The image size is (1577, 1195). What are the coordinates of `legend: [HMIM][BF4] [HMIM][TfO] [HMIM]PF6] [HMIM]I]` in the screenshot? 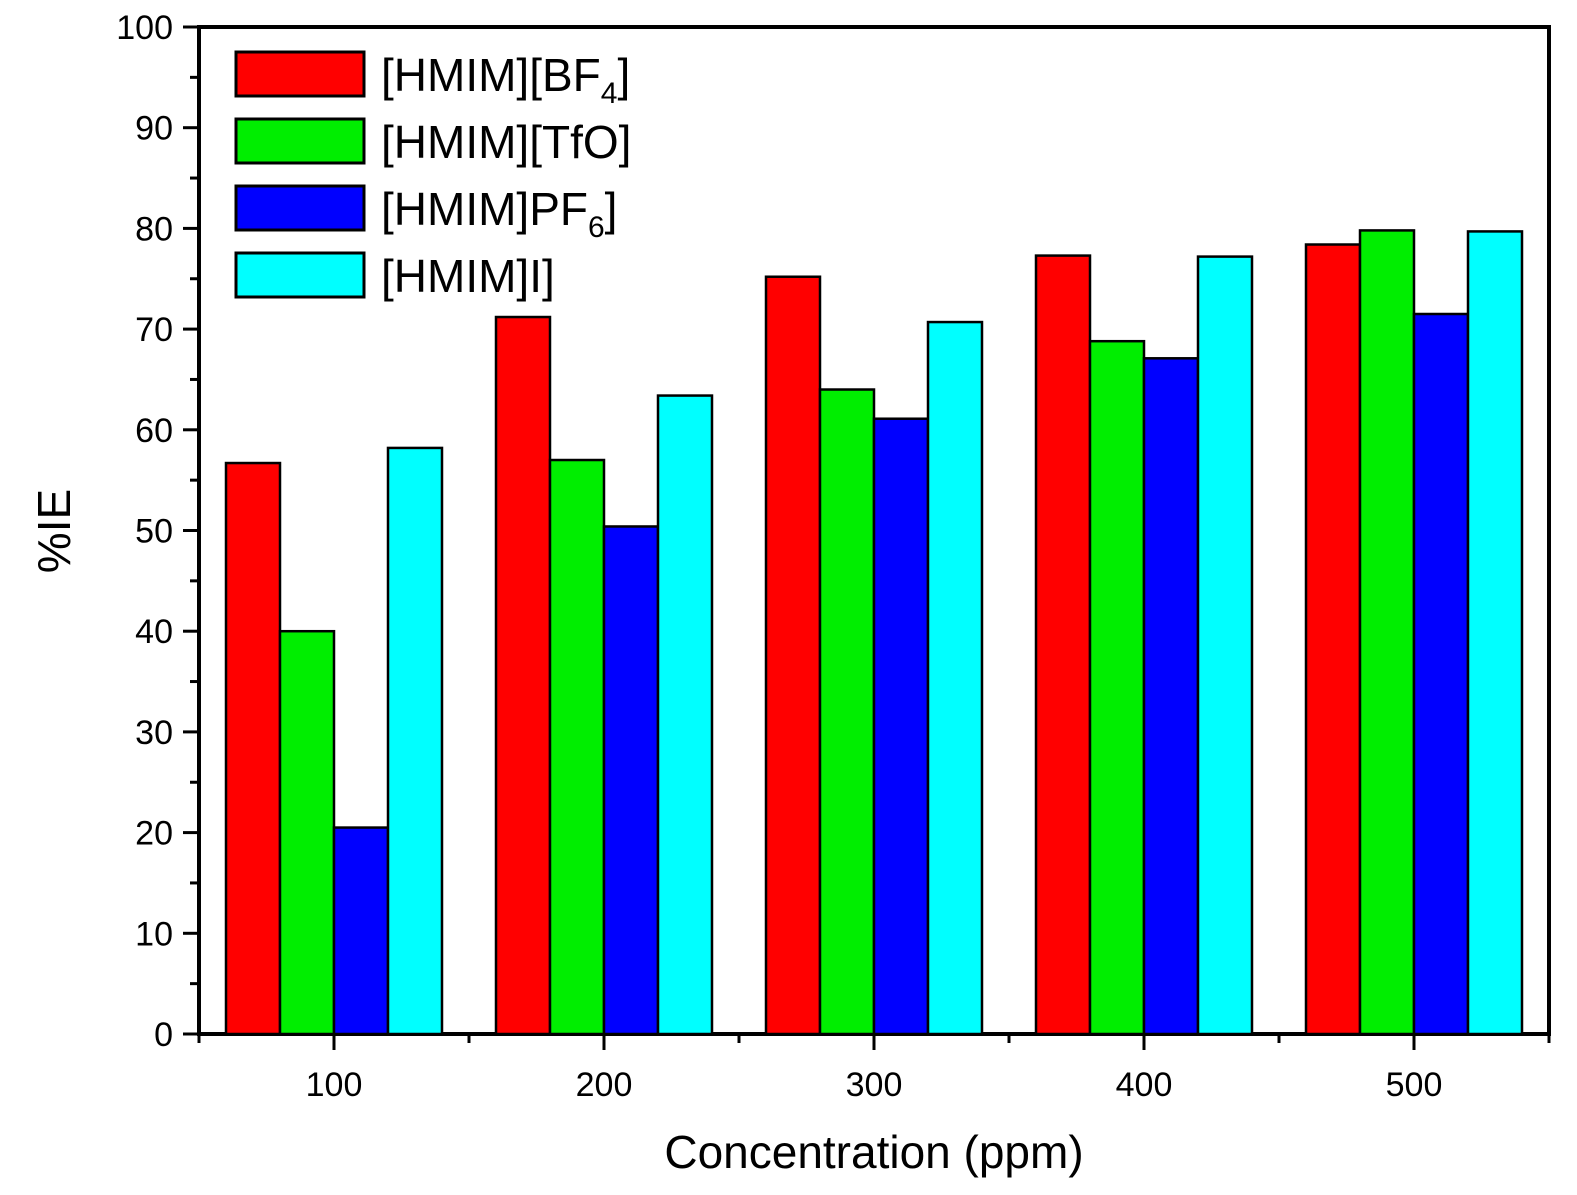 It's located at (432, 175).